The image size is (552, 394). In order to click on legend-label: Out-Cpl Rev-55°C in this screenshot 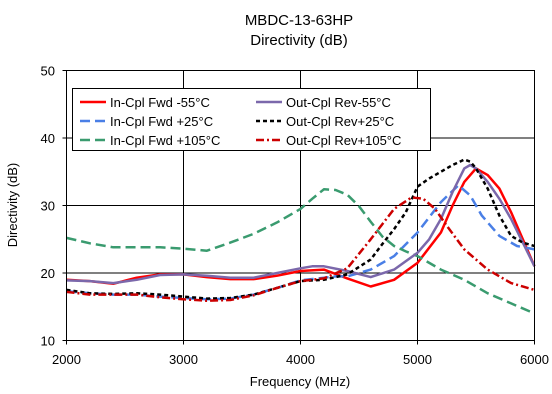, I will do `click(338, 102)`.